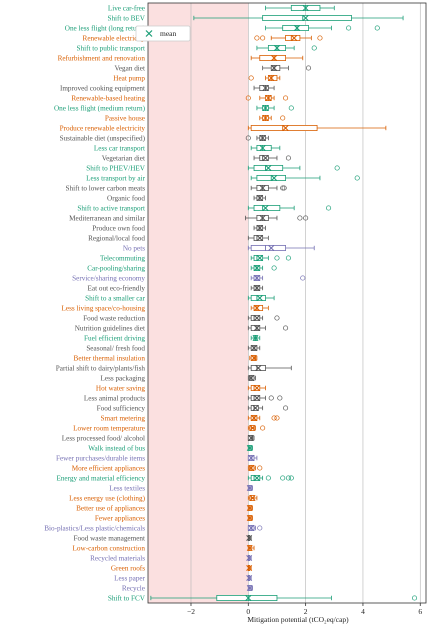 This screenshot has height=629, width=432. I want to click on category-label: Less processed food/ alcohol, so click(103, 439).